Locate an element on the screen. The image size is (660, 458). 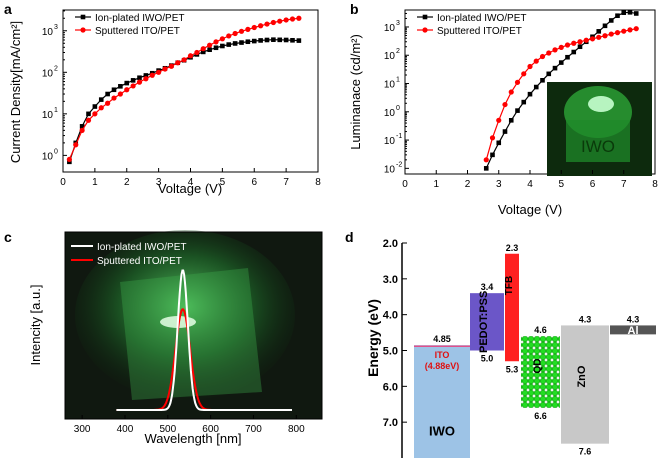
panel-label-c: c is located at coordinates (8, 237).